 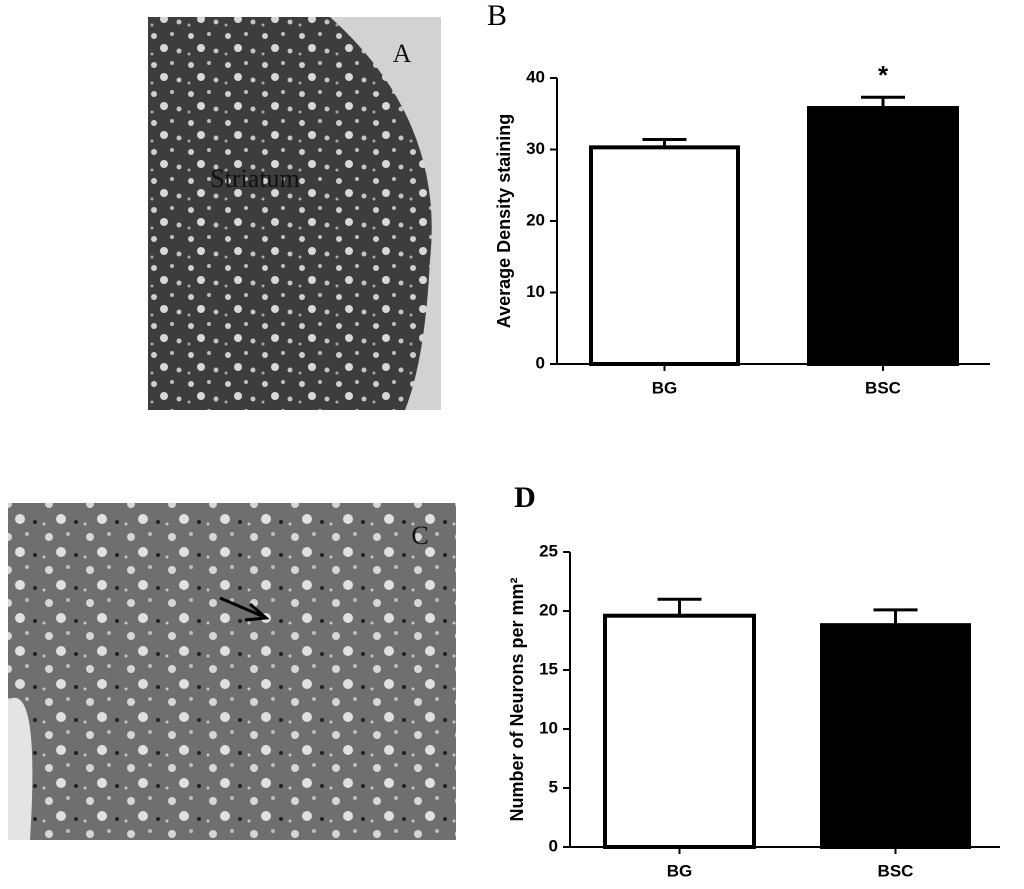 I want to click on arrow-head, so click(x=257, y=612).